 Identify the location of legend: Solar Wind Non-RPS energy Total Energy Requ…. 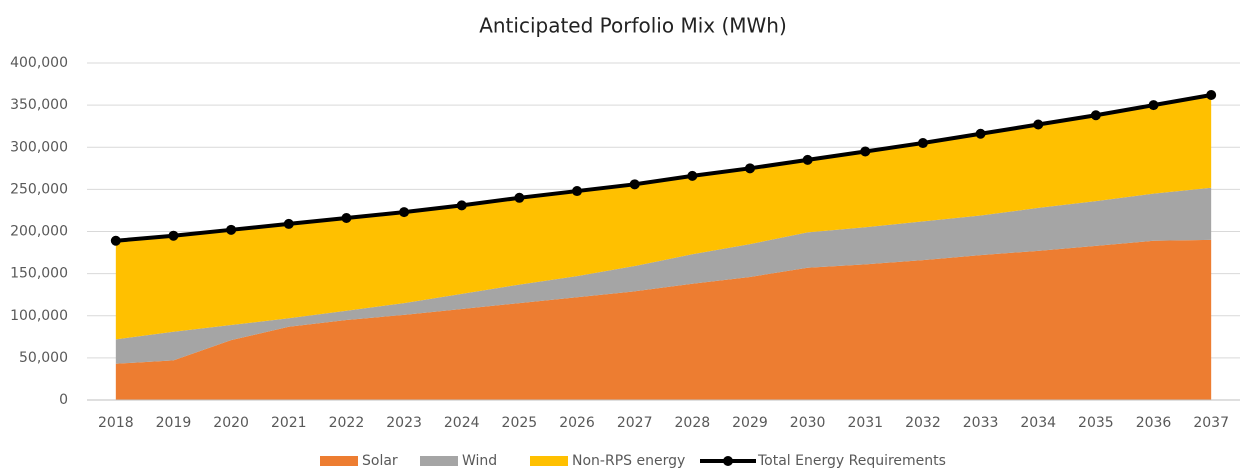
(633, 461).